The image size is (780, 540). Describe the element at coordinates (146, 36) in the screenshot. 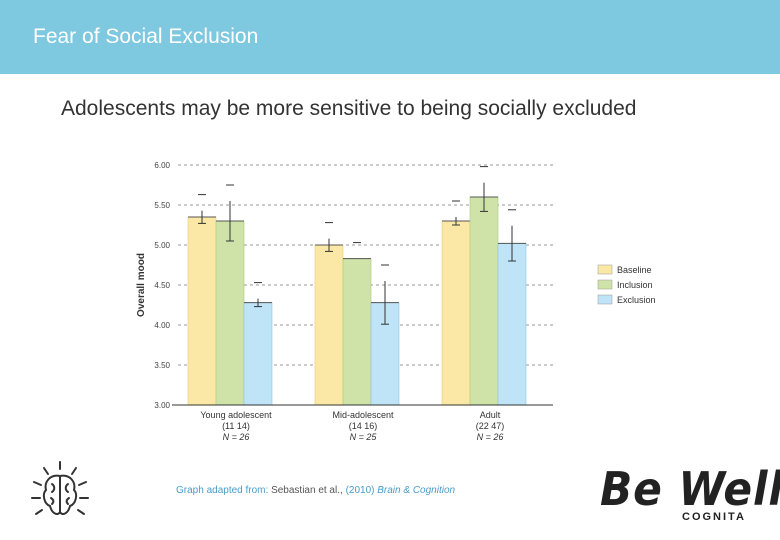

I see `page-title: Fear of Social Exclusion` at that location.